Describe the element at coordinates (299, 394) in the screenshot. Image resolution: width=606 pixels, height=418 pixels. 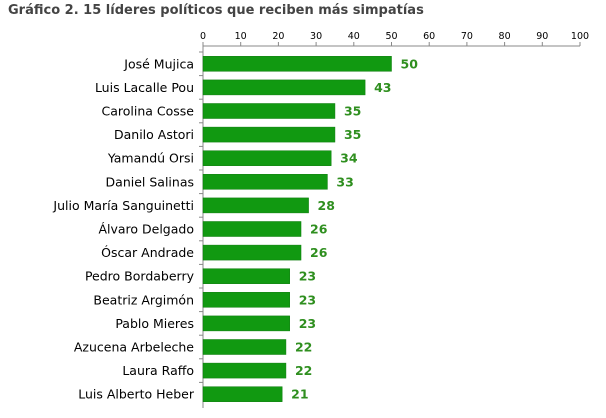
I see `data-label: 21` at that location.